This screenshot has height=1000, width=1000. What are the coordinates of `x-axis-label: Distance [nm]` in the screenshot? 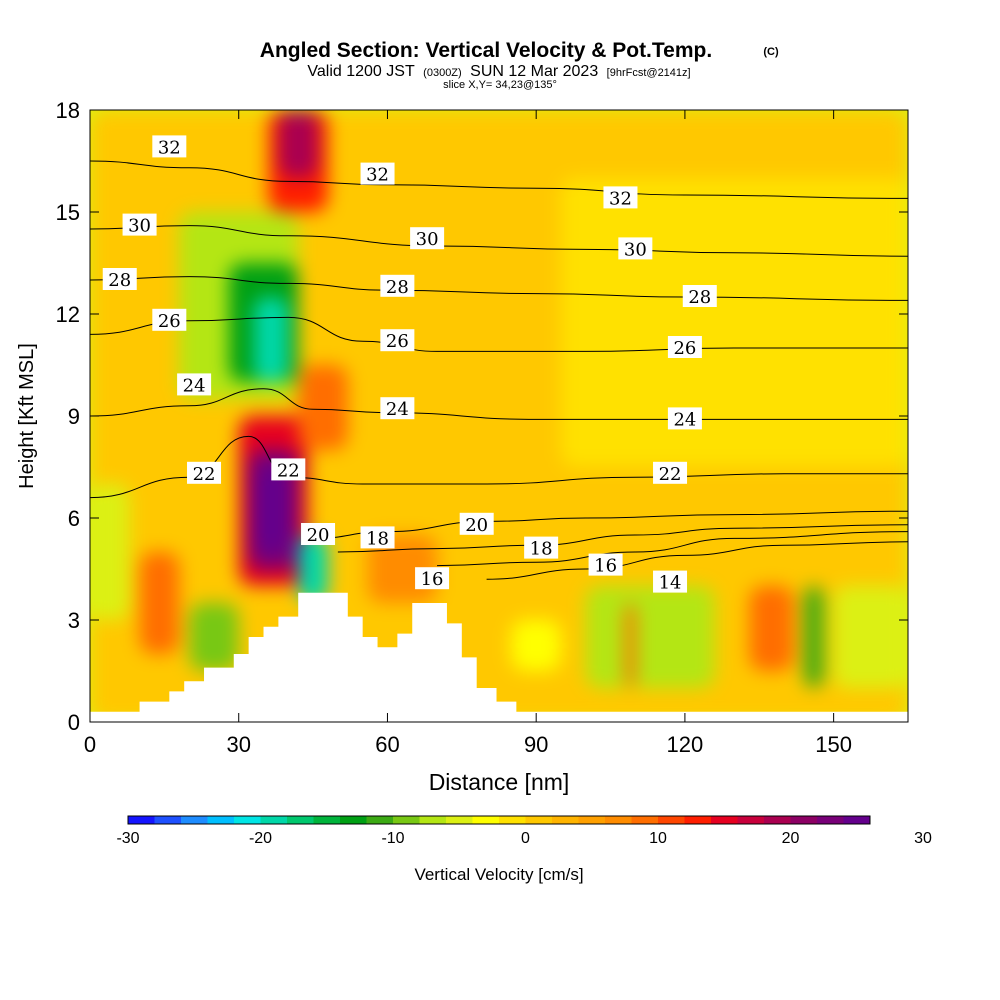 It's located at (499, 782).